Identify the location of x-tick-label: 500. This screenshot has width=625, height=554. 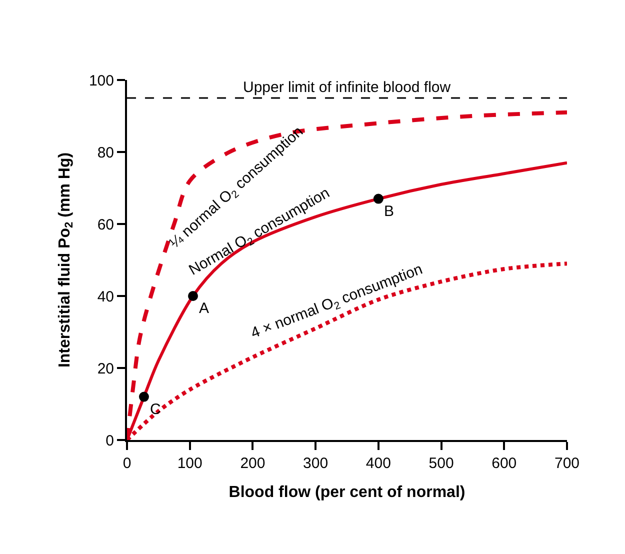
(441, 463).